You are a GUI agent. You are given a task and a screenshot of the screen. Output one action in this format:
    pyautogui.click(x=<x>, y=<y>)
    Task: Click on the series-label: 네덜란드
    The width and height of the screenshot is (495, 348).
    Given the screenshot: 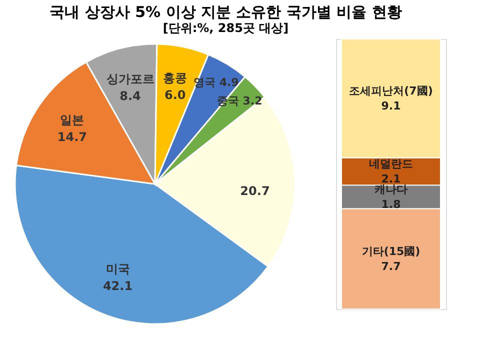 What is the action you would take?
    pyautogui.click(x=391, y=163)
    